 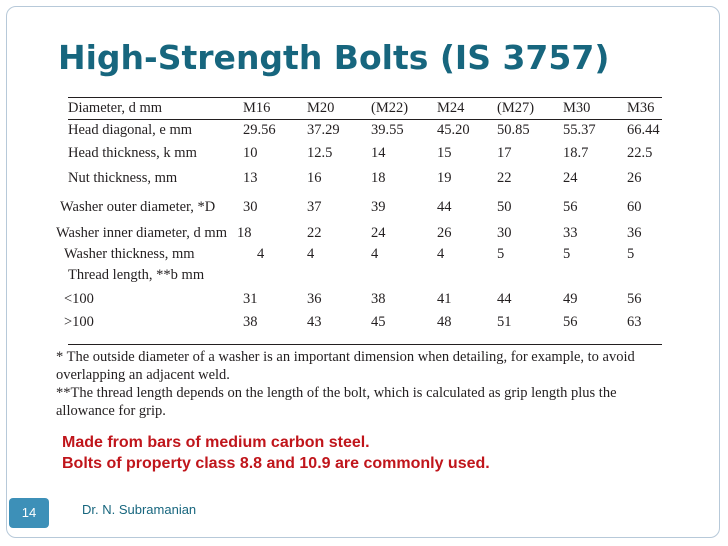 What do you see at coordinates (570, 299) in the screenshot?
I see `table-cell: 49` at bounding box center [570, 299].